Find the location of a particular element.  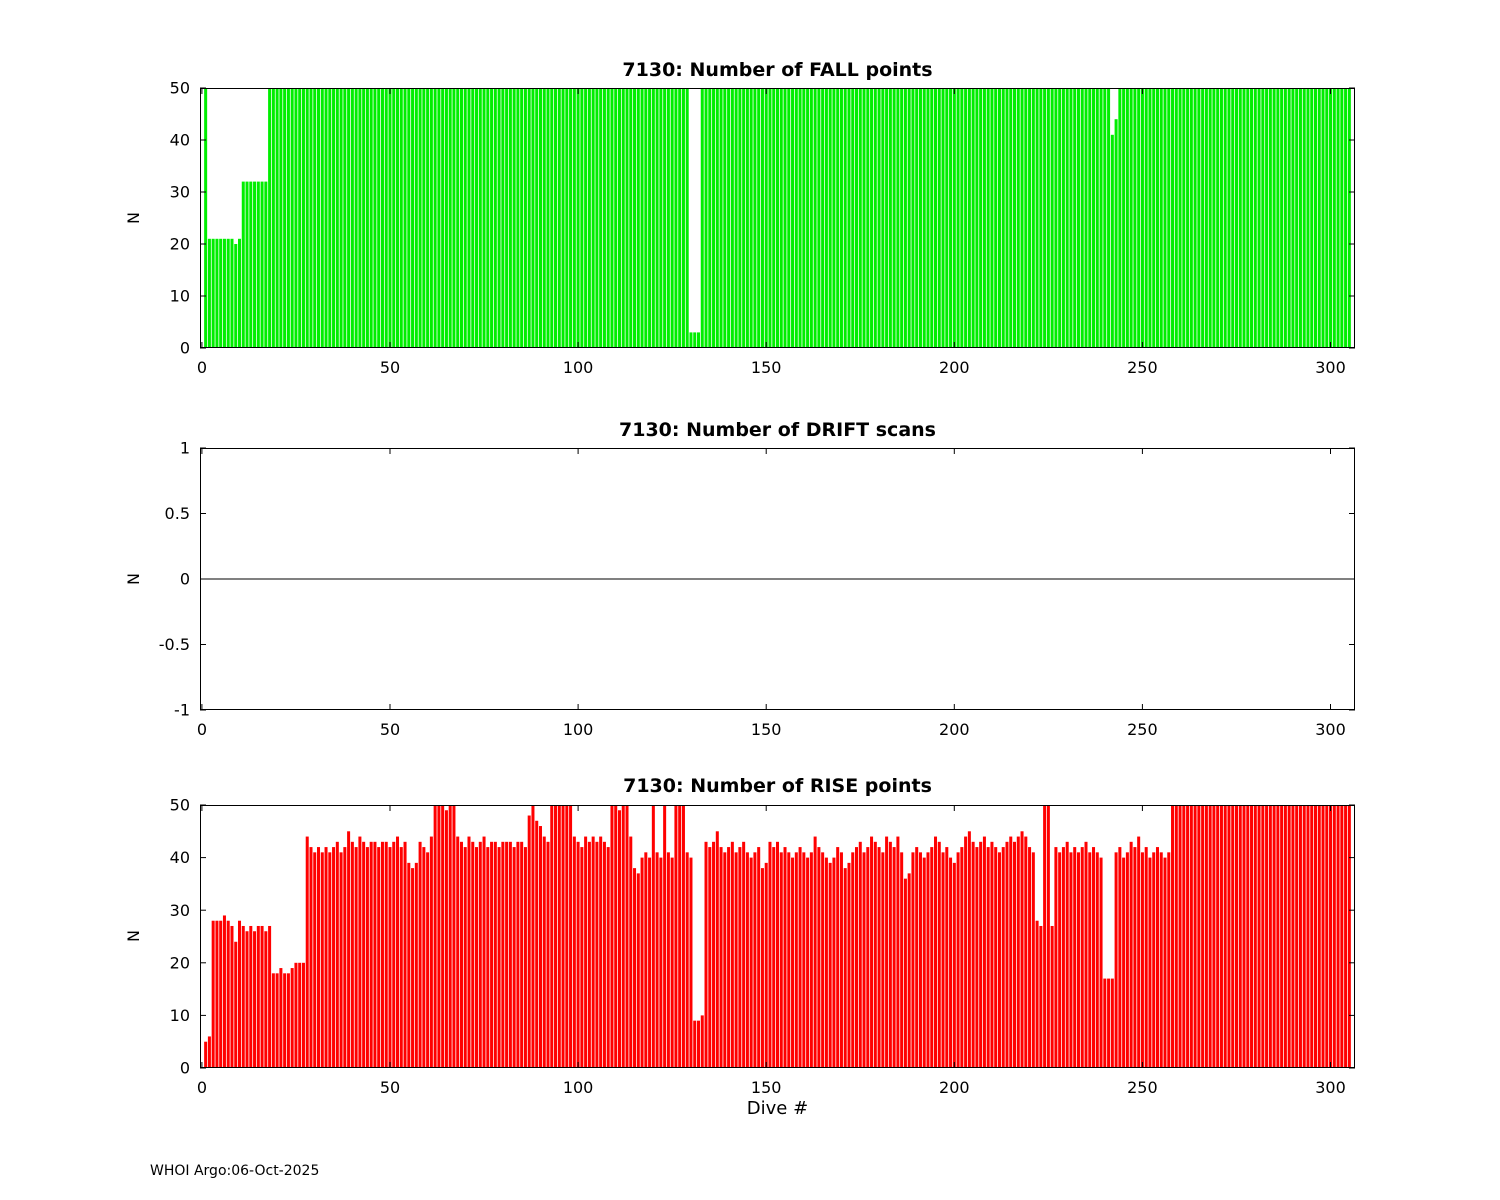

watermark-text: WHOI Argo:06-Oct-2025 is located at coordinates (235, 1171).